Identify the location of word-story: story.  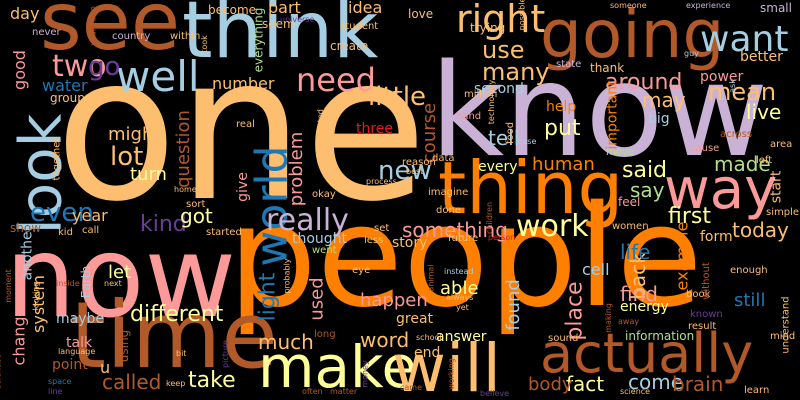
(410, 243).